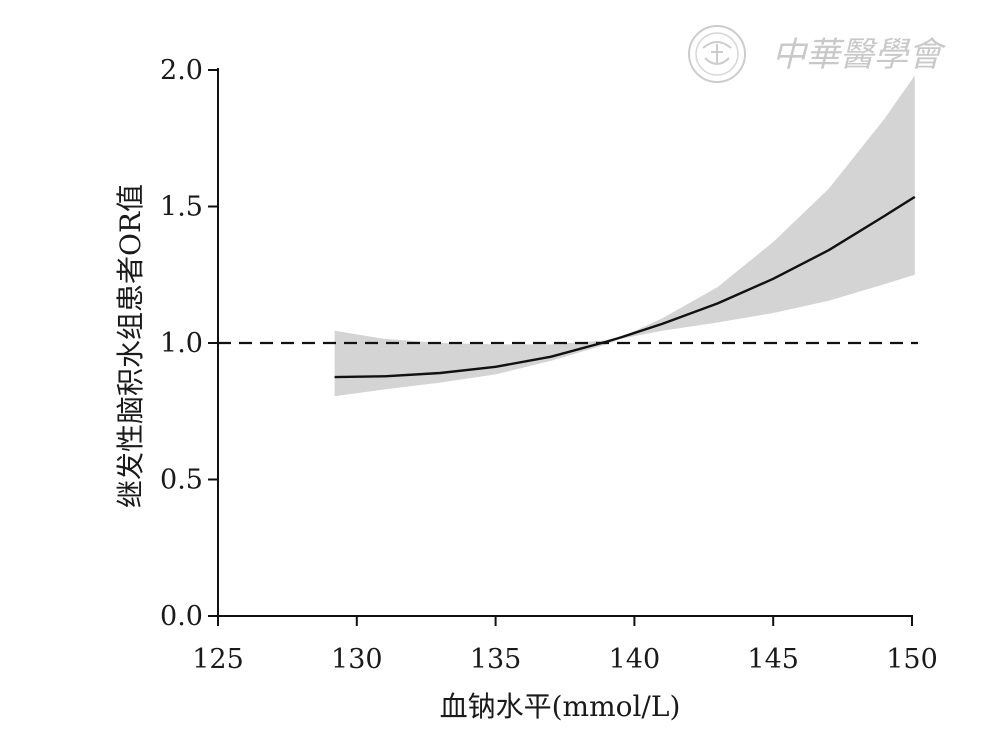  I want to click on x-tick-label: 140, so click(635, 659).